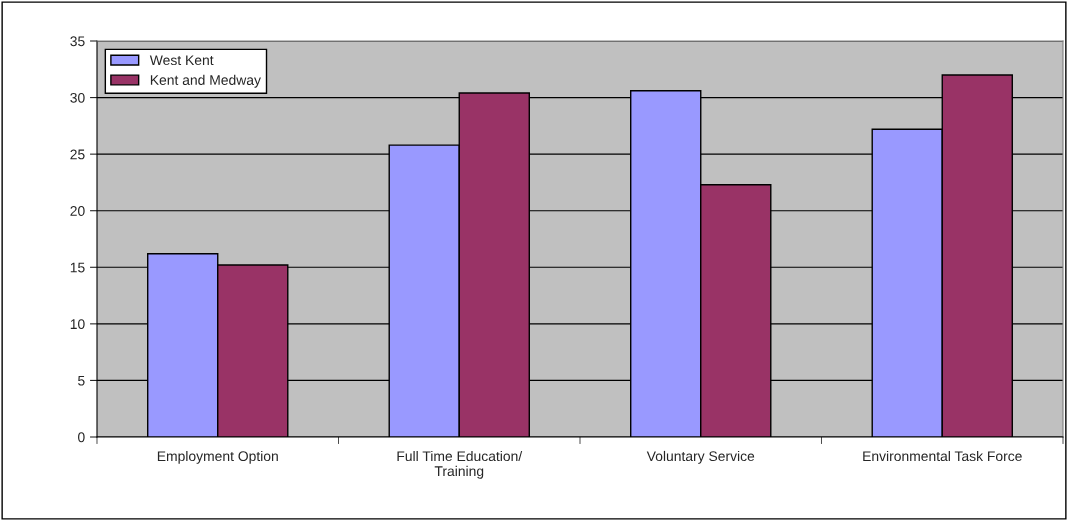 The image size is (1068, 521). What do you see at coordinates (77, 154) in the screenshot?
I see `y-tick-label: 25` at bounding box center [77, 154].